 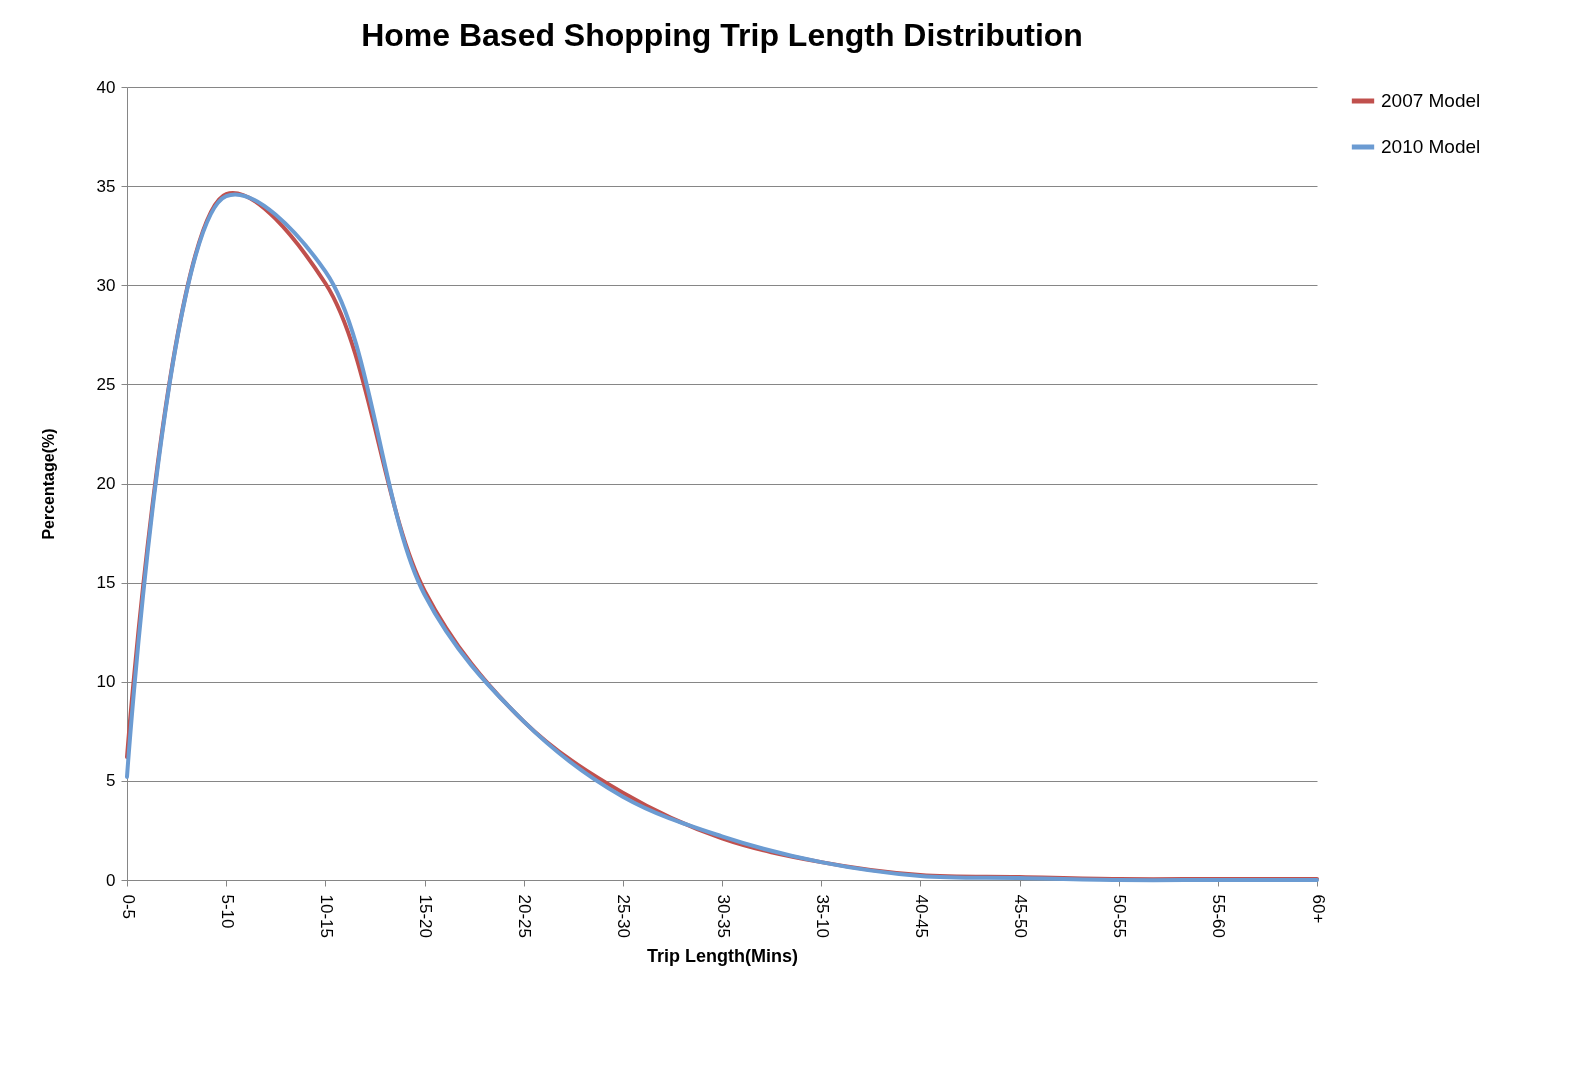 I want to click on y-tick-label: 35, so click(x=106, y=186).